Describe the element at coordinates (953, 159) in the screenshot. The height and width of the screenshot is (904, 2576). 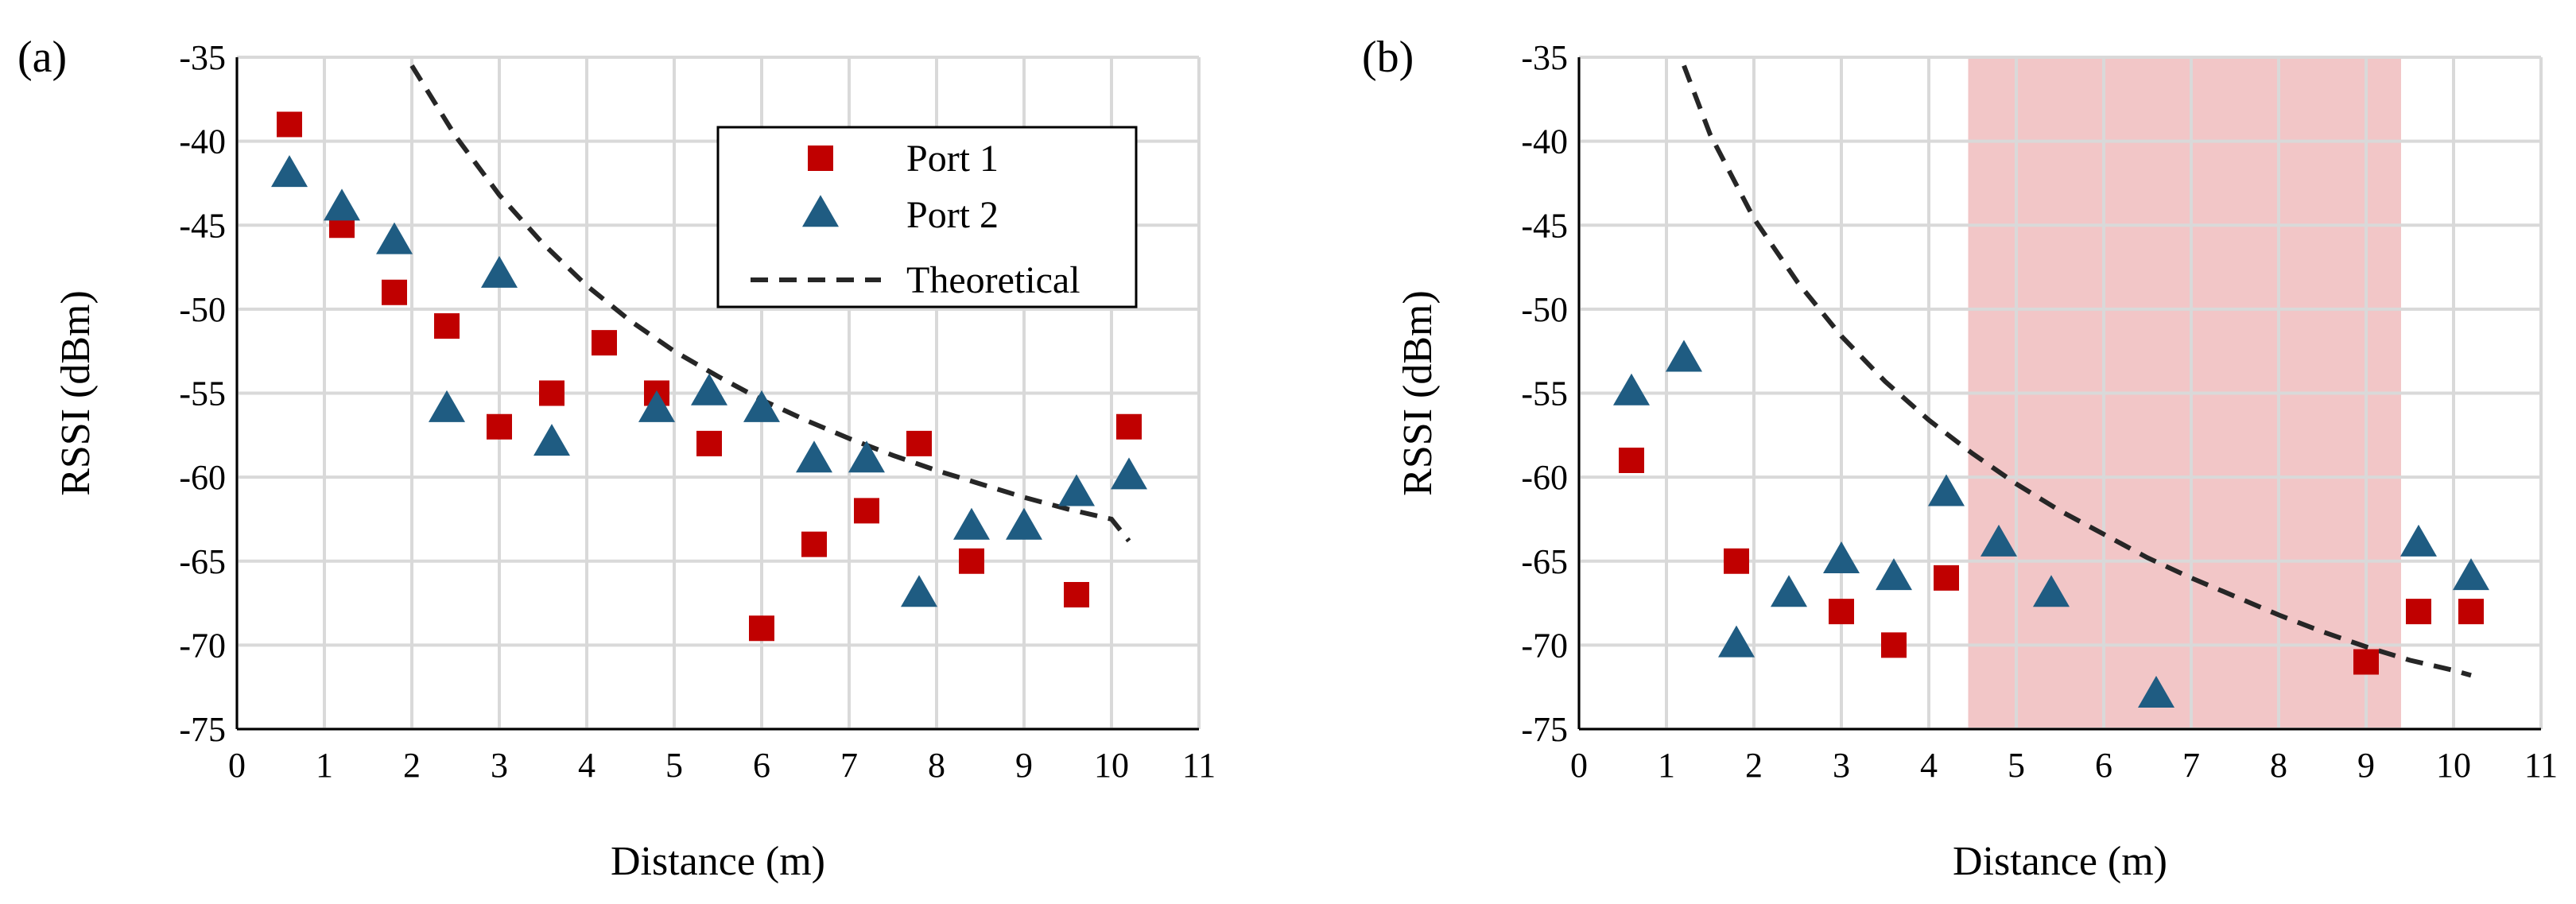
I see `legend-port1-label: Port 1` at that location.